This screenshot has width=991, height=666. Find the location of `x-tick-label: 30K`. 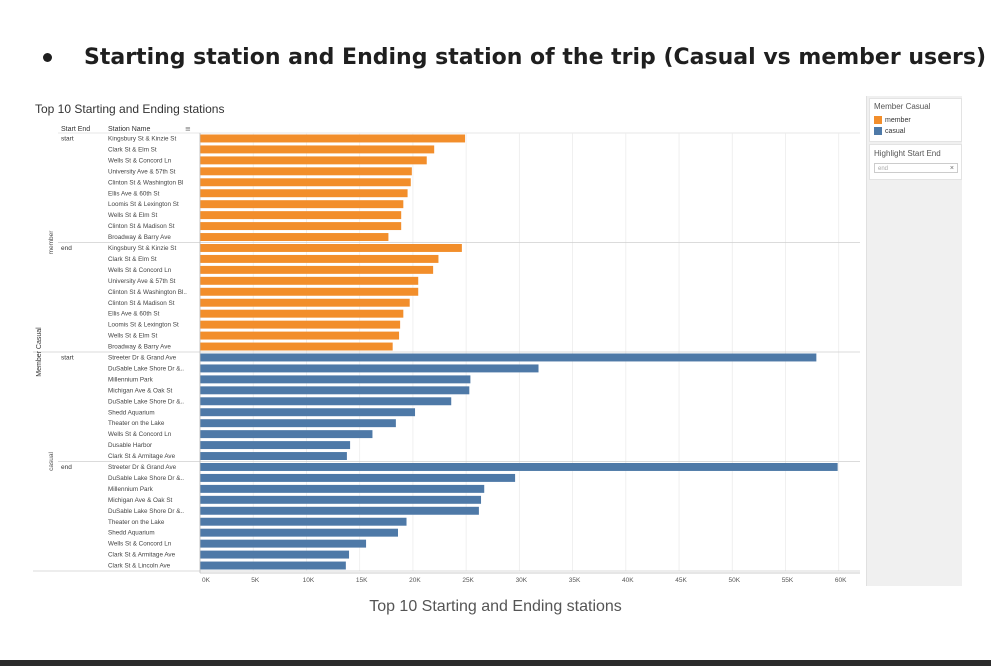

x-tick-label: 30K is located at coordinates (522, 580).